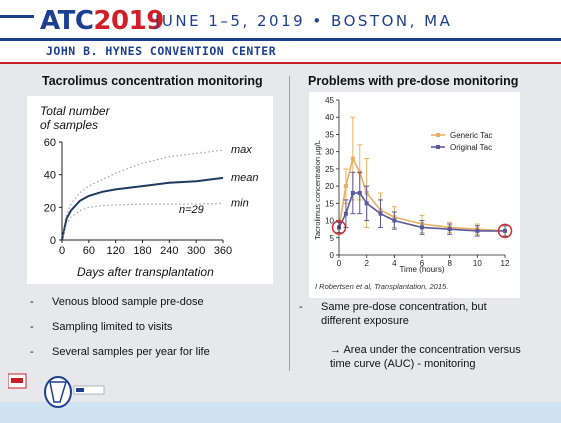 The image size is (561, 423). What do you see at coordinates (223, 251) in the screenshot?
I see `chart1-x-tick-label: 360` at bounding box center [223, 251].